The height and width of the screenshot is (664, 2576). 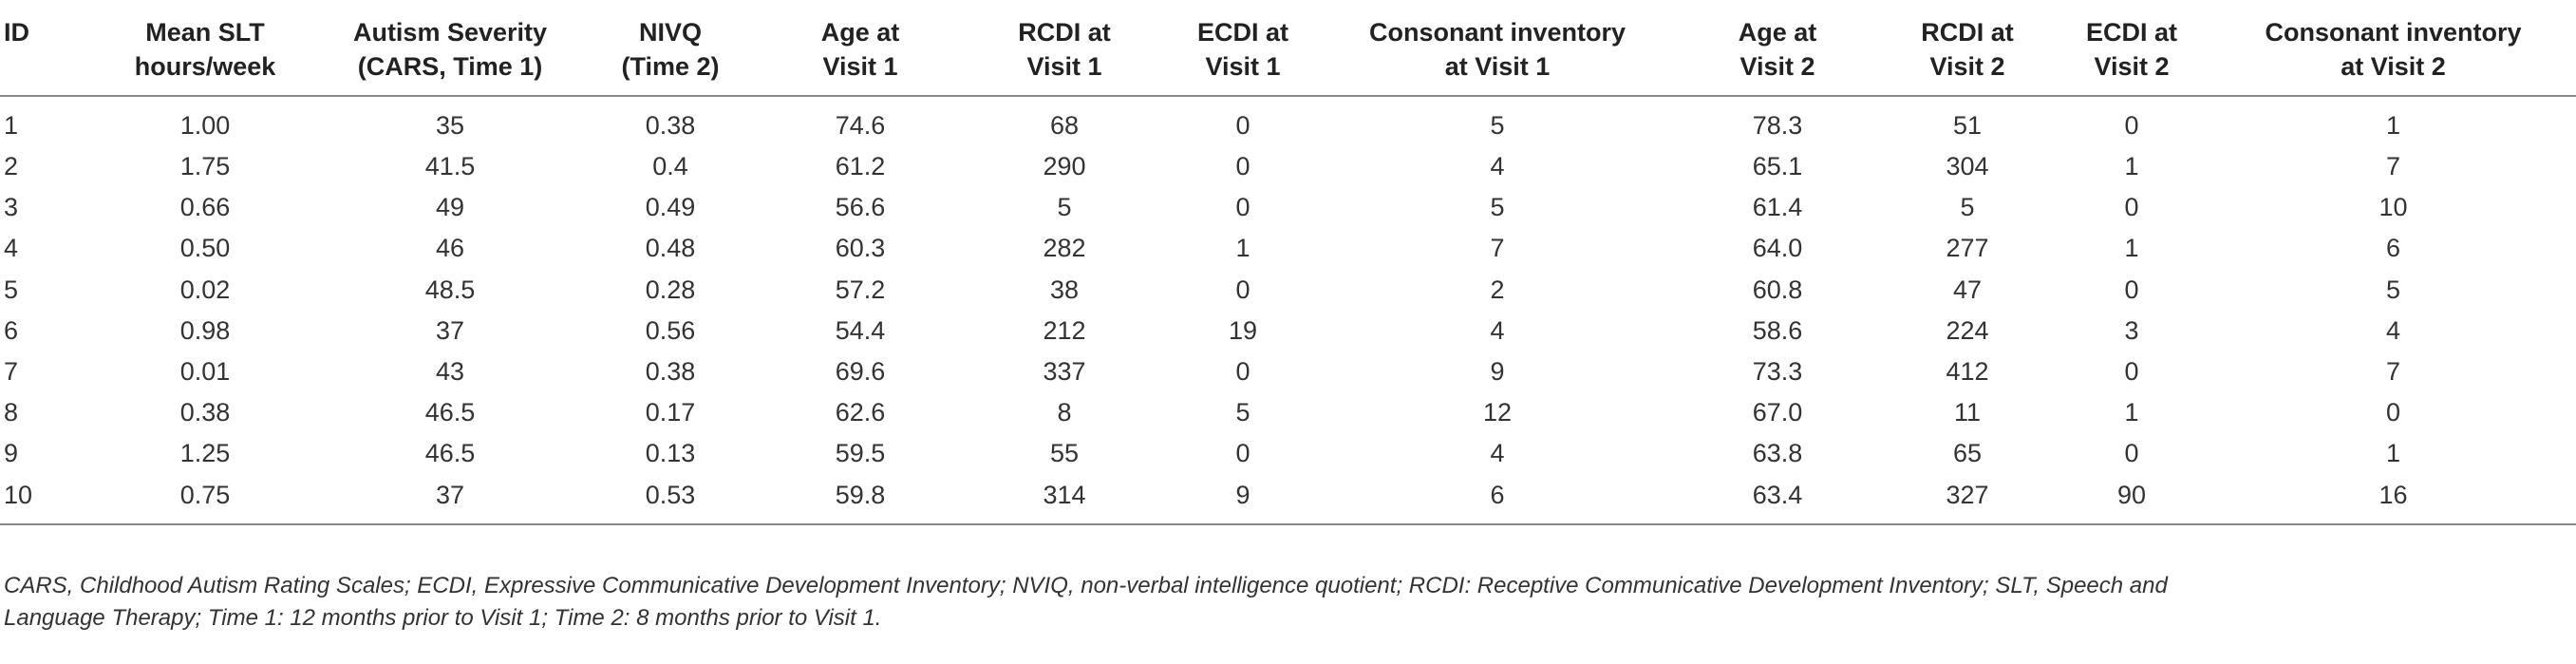 I want to click on table-cell: 0.48, so click(x=670, y=249).